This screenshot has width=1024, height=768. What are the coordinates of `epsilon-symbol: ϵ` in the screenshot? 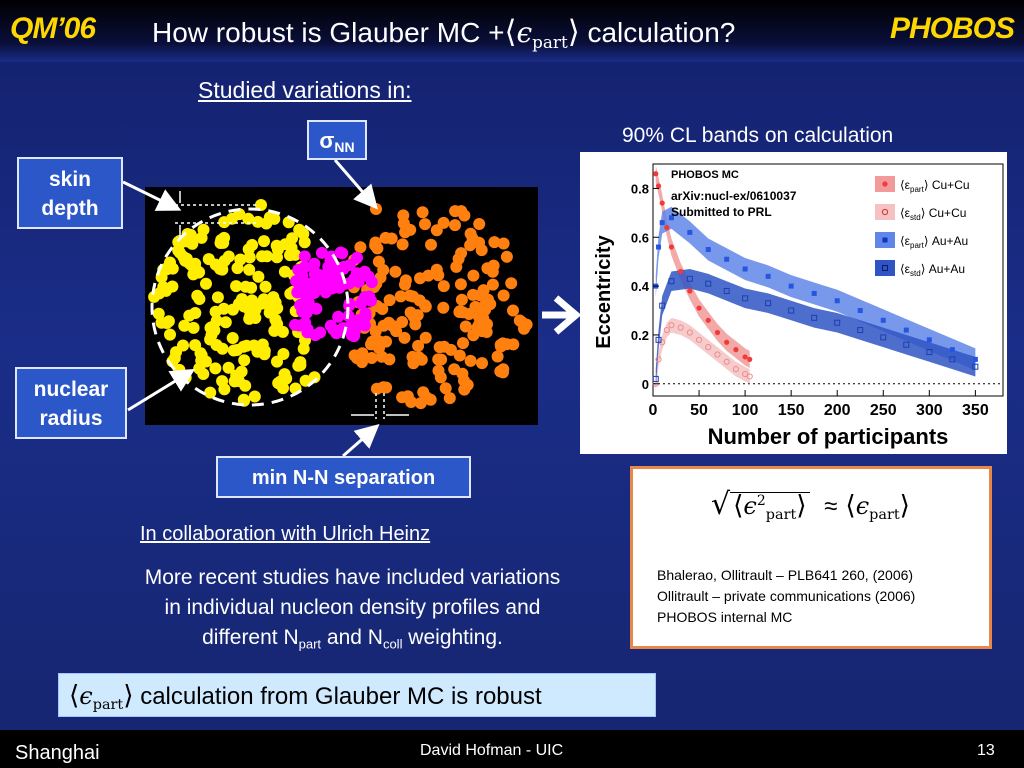 It's located at (524, 32).